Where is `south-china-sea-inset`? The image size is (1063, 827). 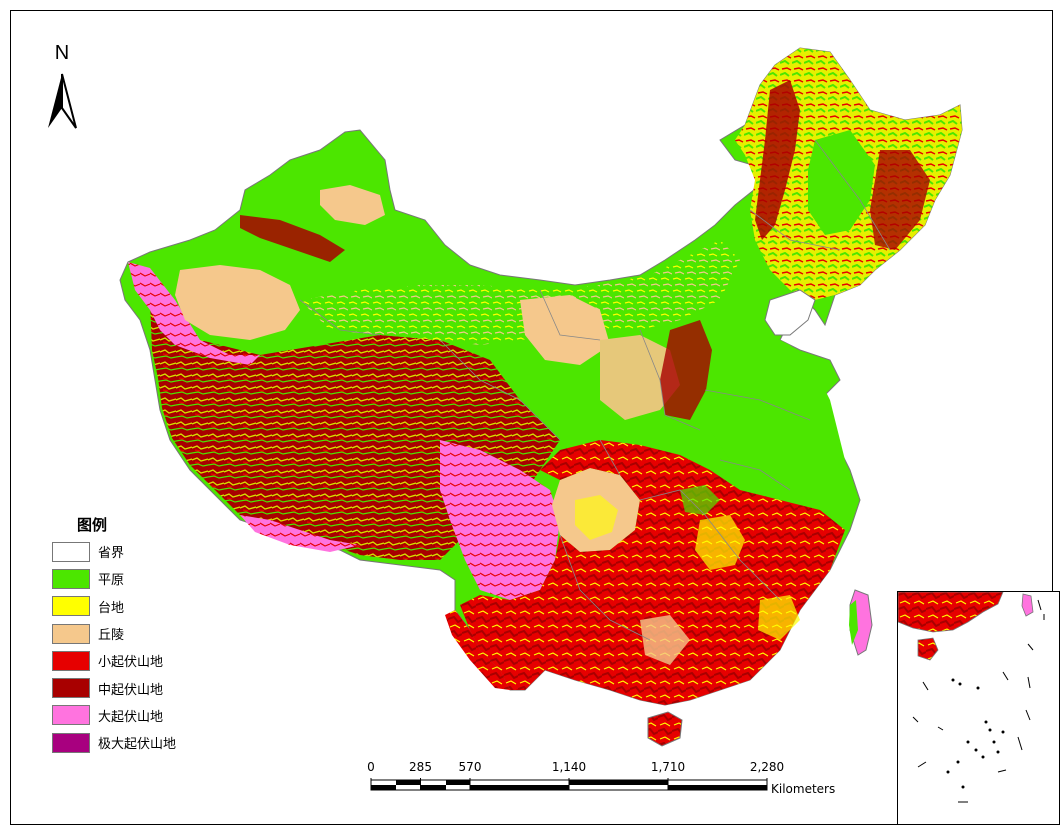
south-china-sea-inset is located at coordinates (978, 708).